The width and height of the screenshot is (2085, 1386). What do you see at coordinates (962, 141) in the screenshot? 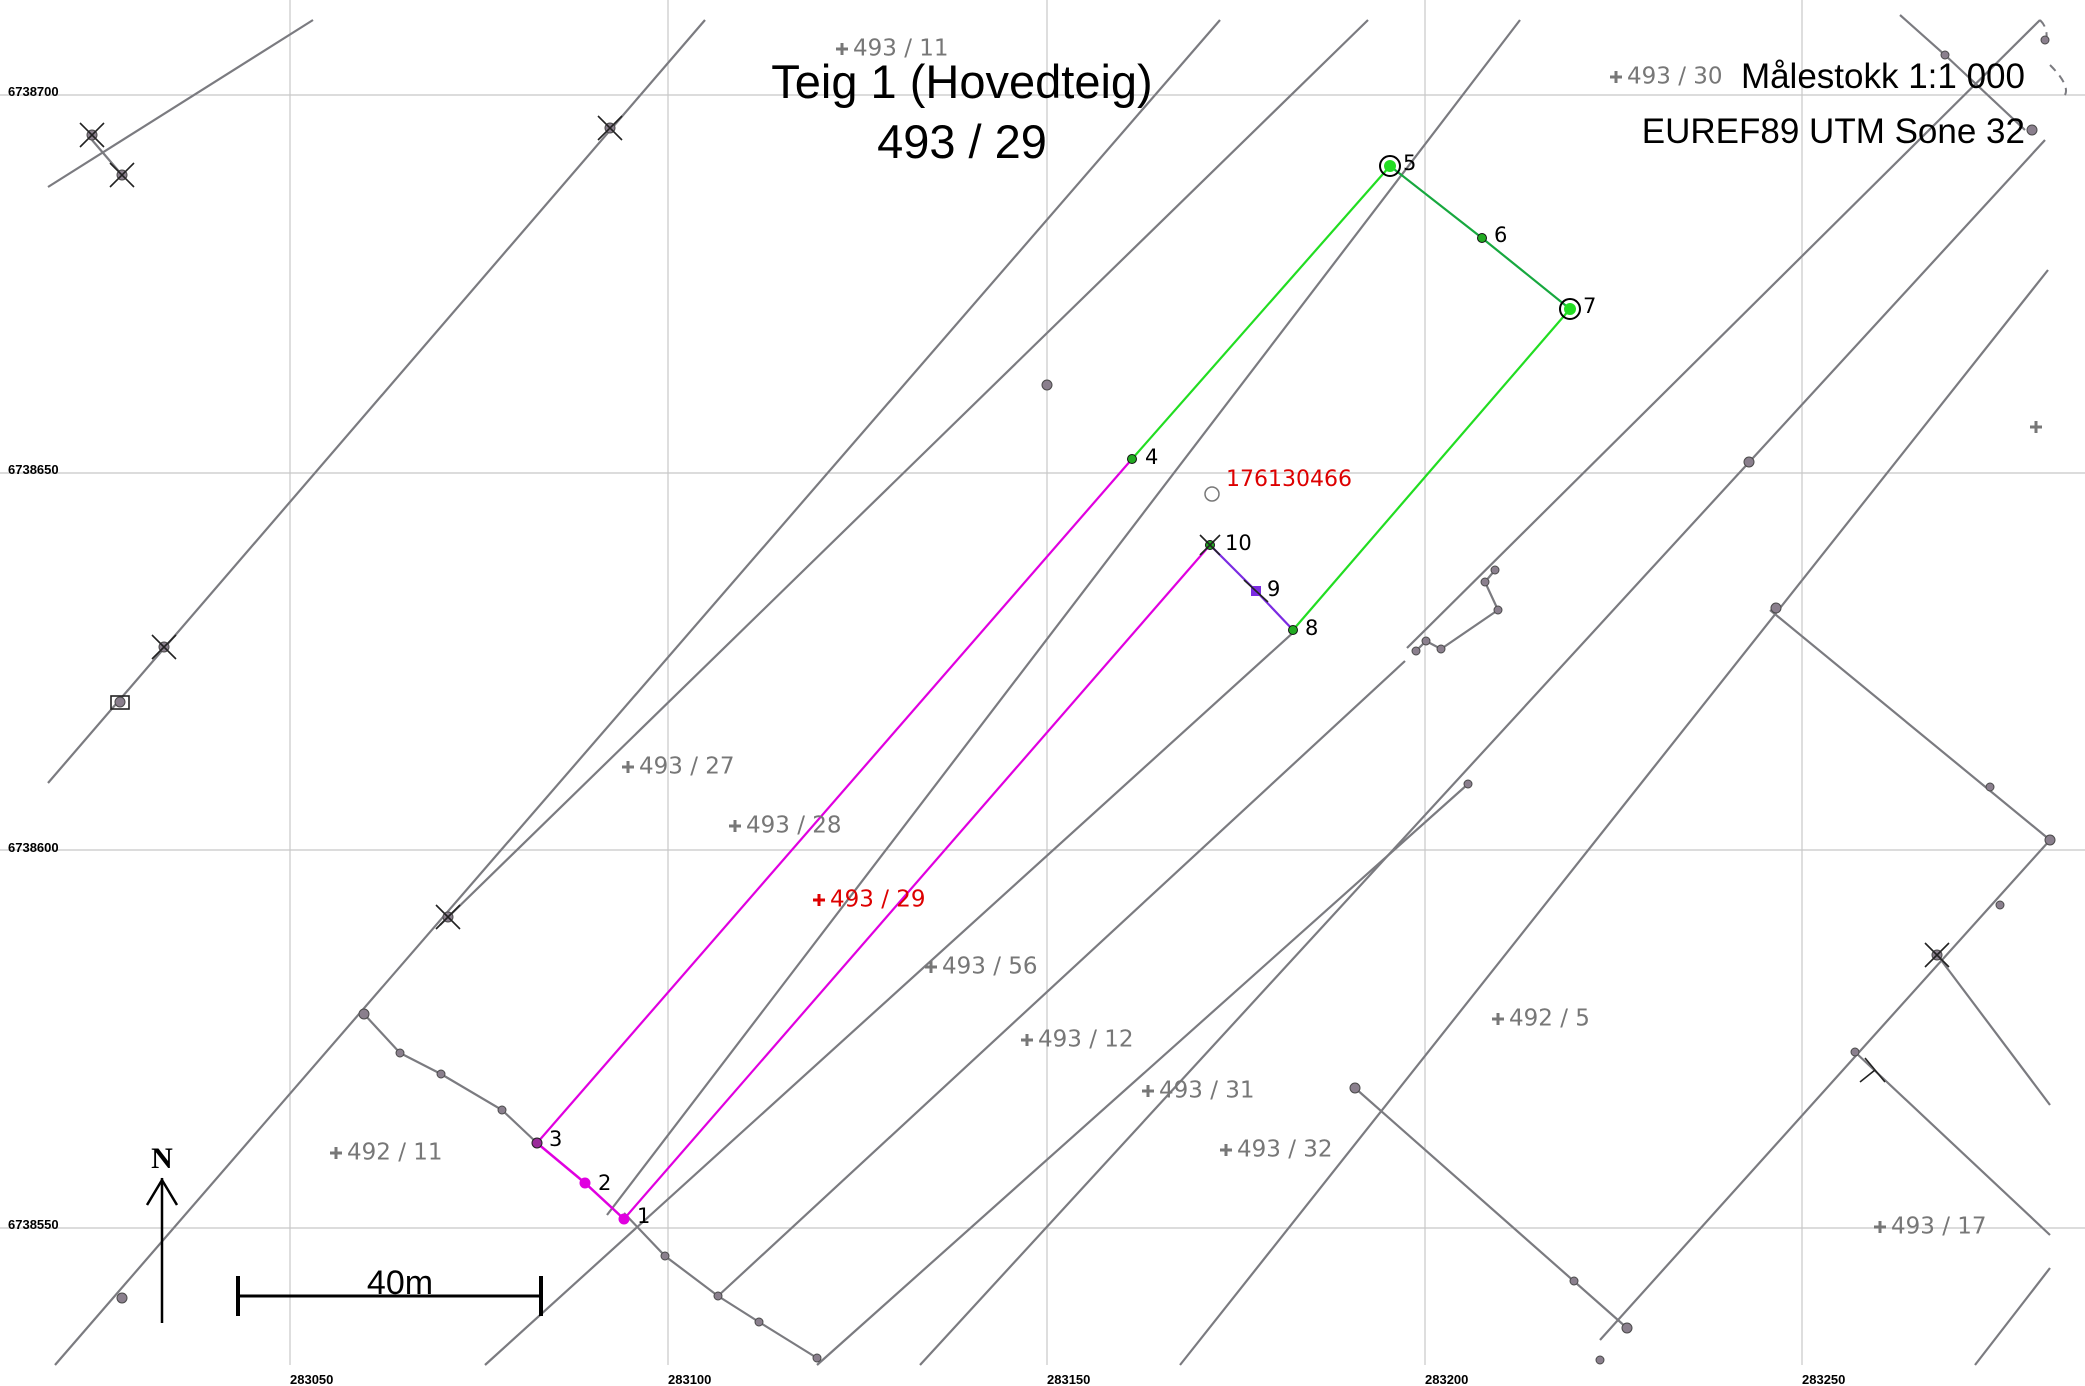
I see `map-subtitle: 493 / 29` at bounding box center [962, 141].